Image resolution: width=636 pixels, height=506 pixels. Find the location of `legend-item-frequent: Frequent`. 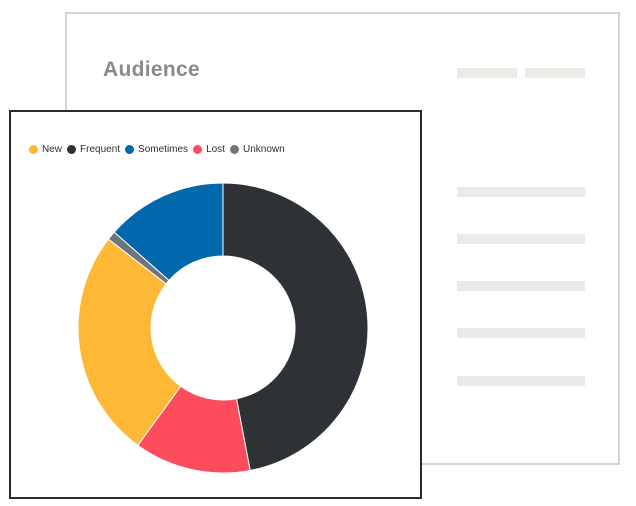

legend-item-frequent: Frequent is located at coordinates (93, 149).